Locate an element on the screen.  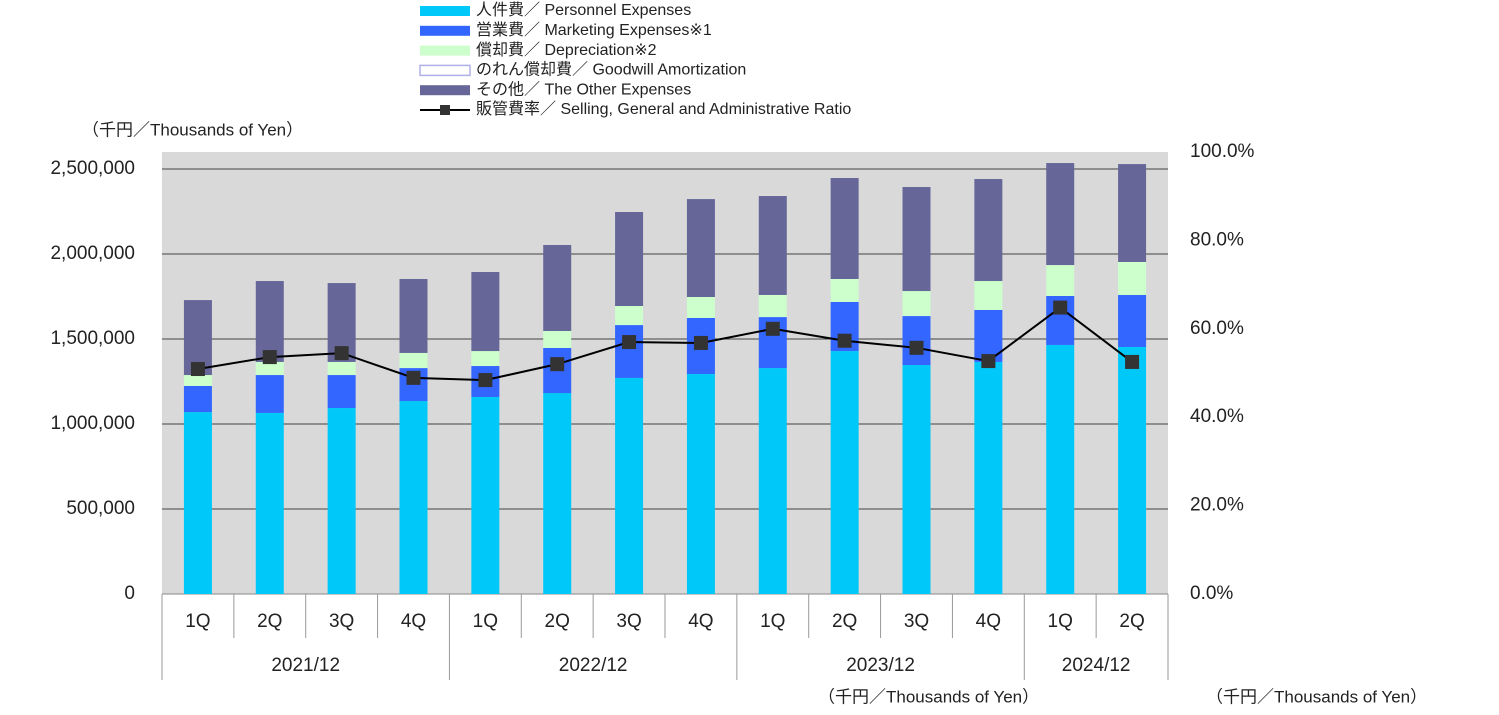
legend-label: 営業費／ Marketing Expenses※1 is located at coordinates (594, 30).